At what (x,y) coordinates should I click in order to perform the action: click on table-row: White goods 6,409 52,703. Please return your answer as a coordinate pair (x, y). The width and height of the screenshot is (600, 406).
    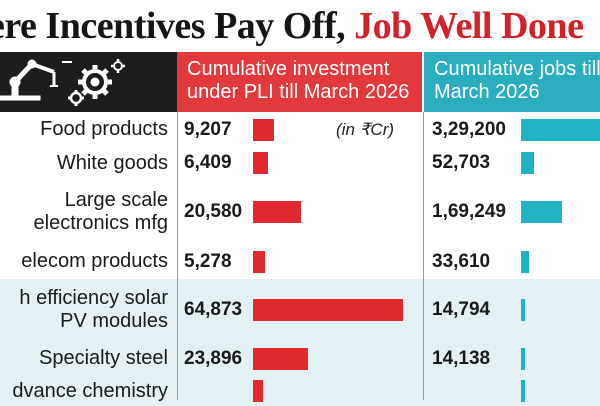
    Looking at the image, I should click on (300, 163).